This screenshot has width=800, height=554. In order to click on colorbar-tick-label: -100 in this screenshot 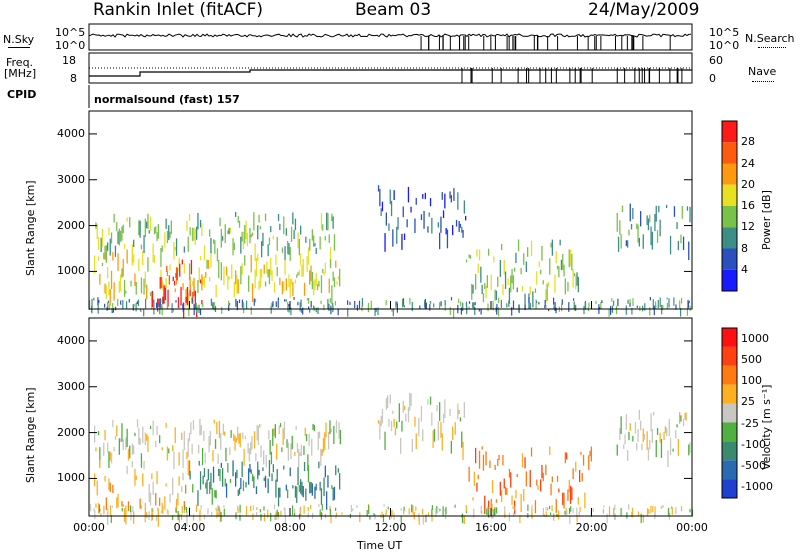, I will do `click(753, 444)`.